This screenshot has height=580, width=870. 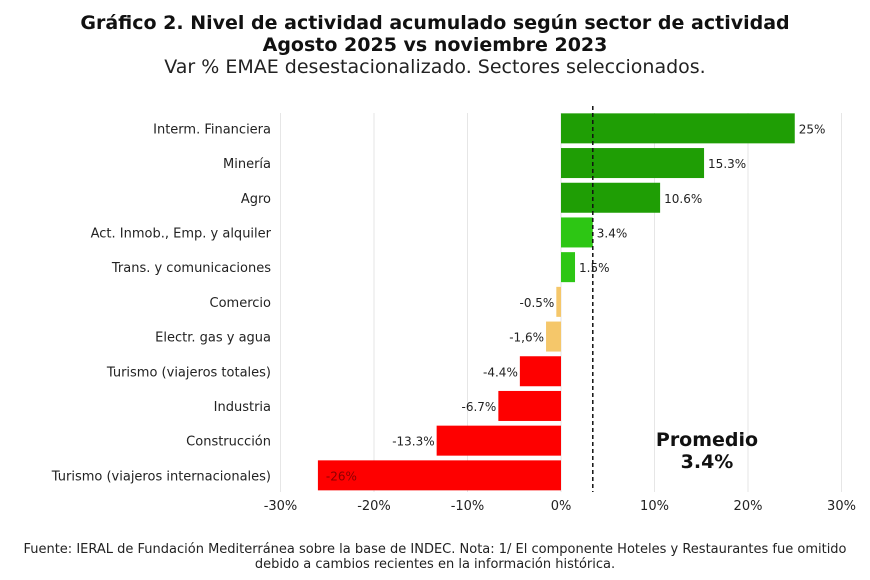 What do you see at coordinates (536, 303) in the screenshot?
I see `data-label: -0.5%` at bounding box center [536, 303].